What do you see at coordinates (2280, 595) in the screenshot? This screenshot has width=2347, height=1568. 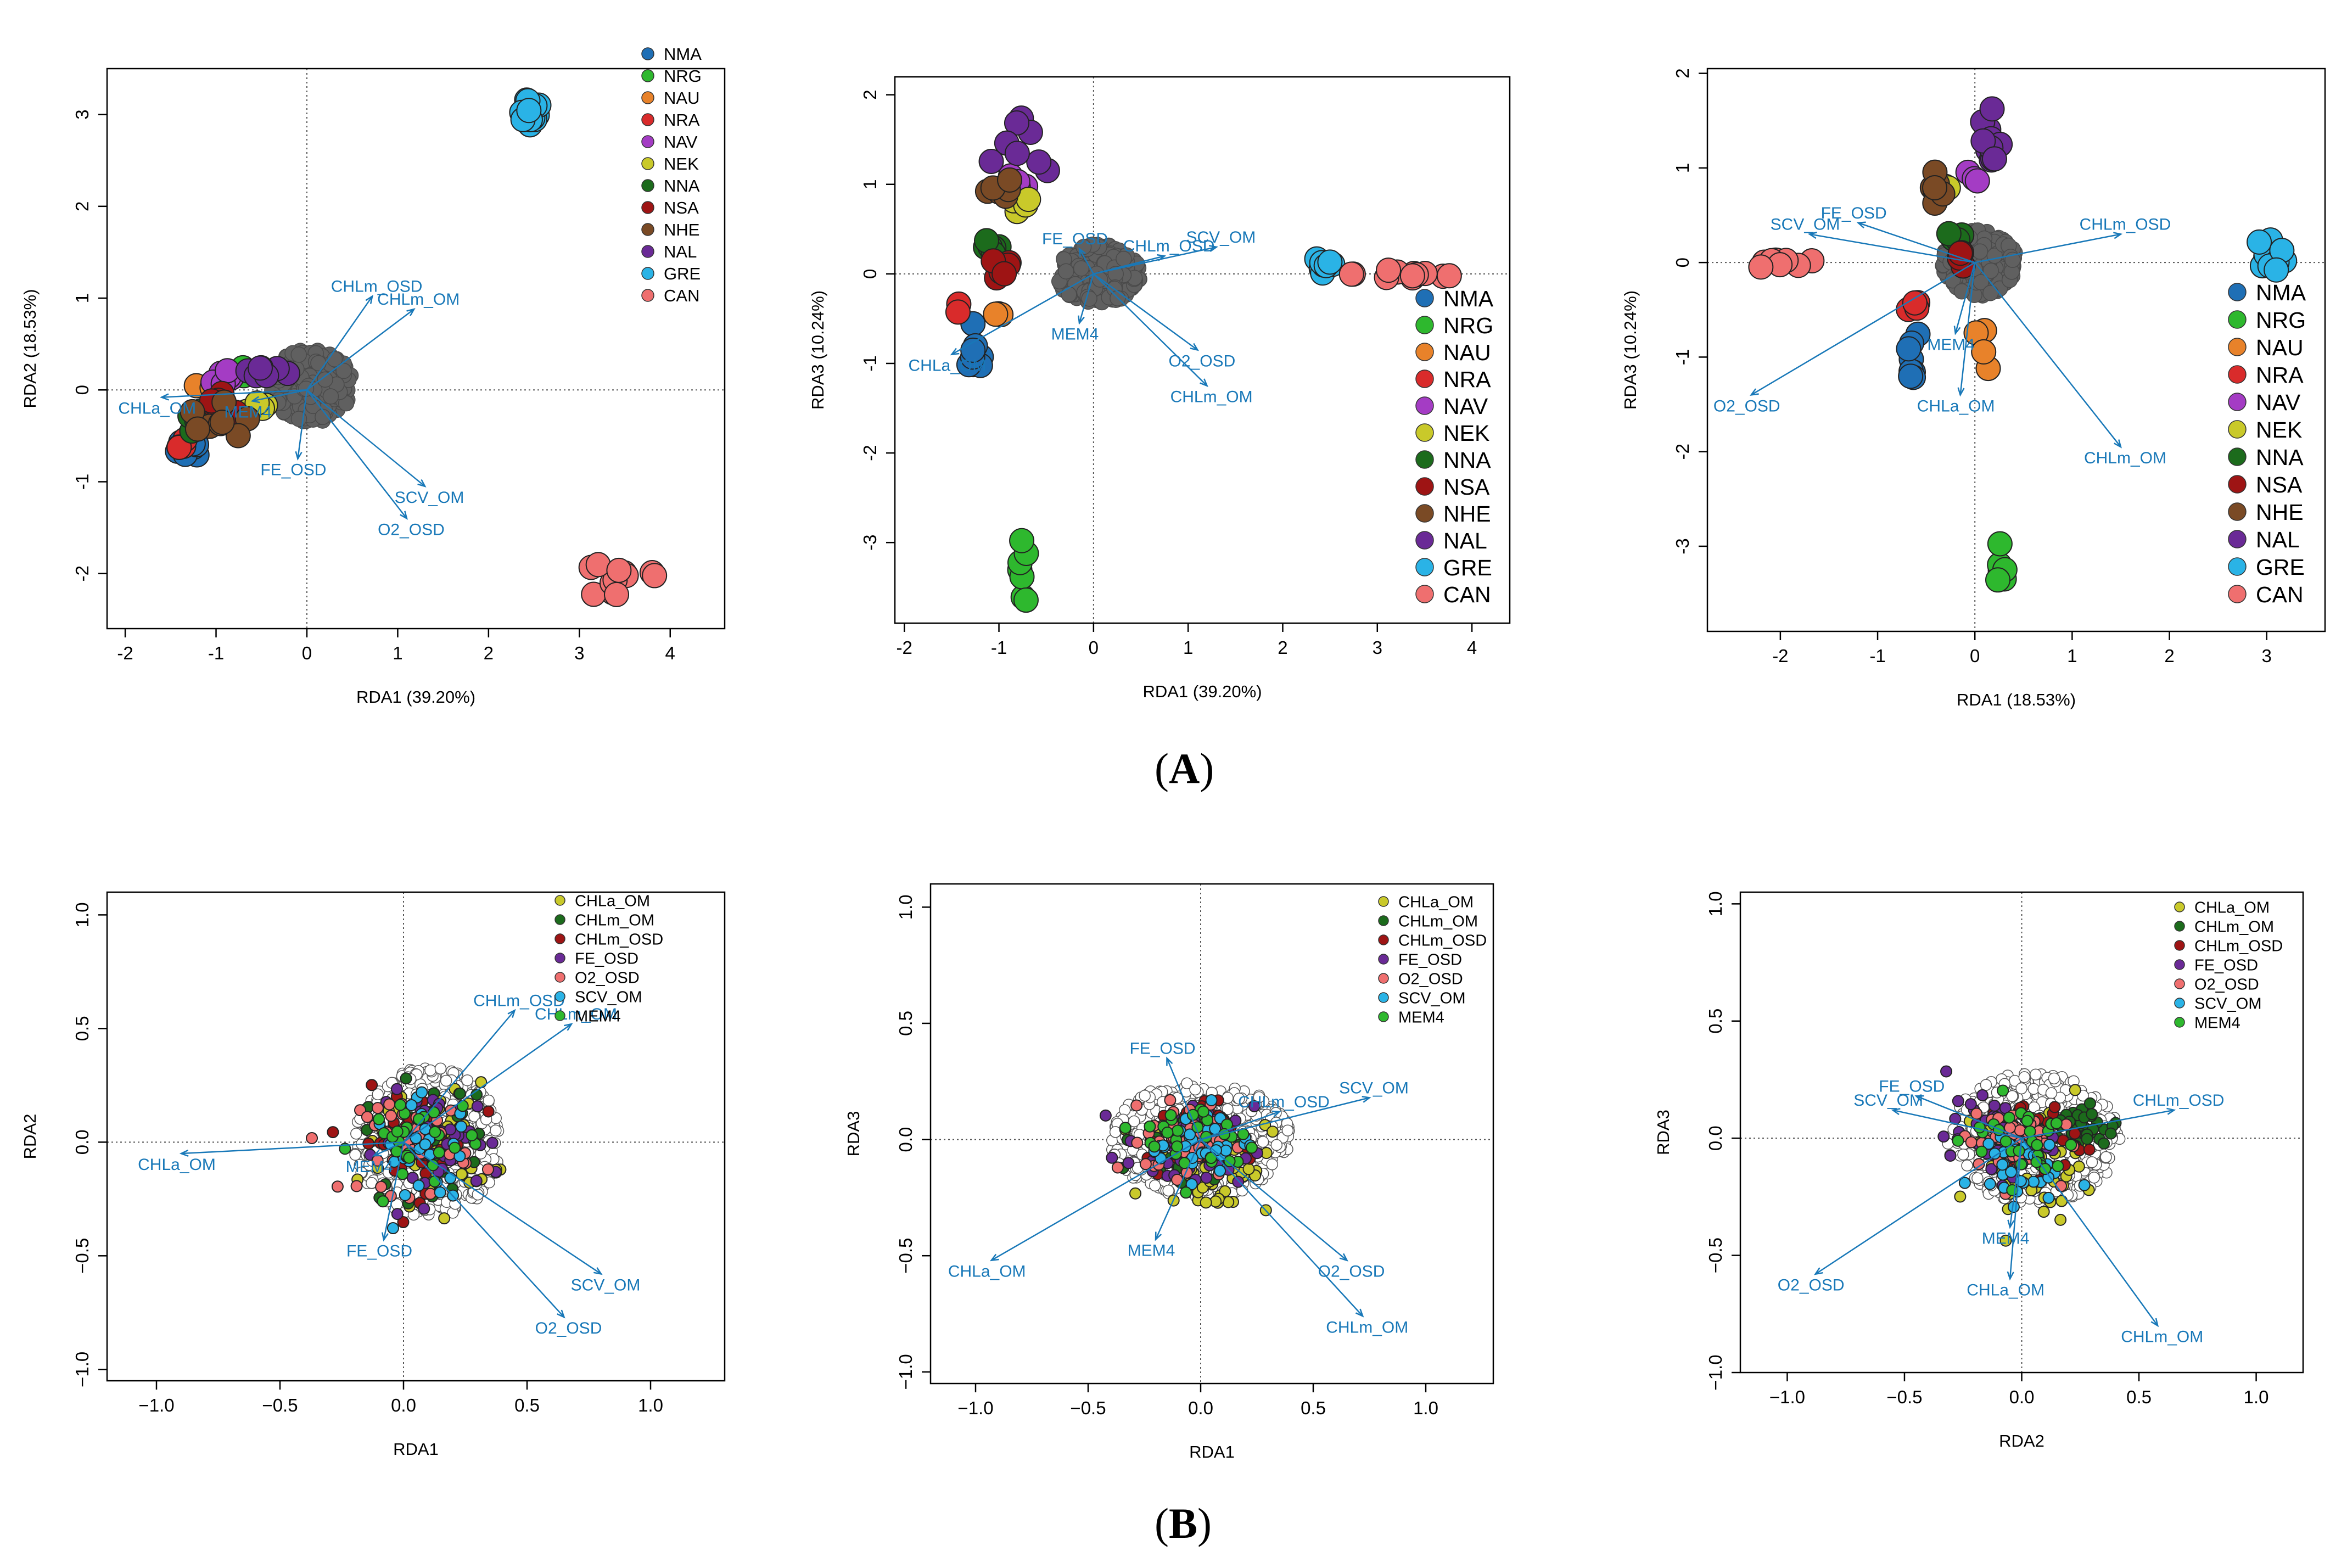 I see `legend-label-CAN: CAN` at bounding box center [2280, 595].